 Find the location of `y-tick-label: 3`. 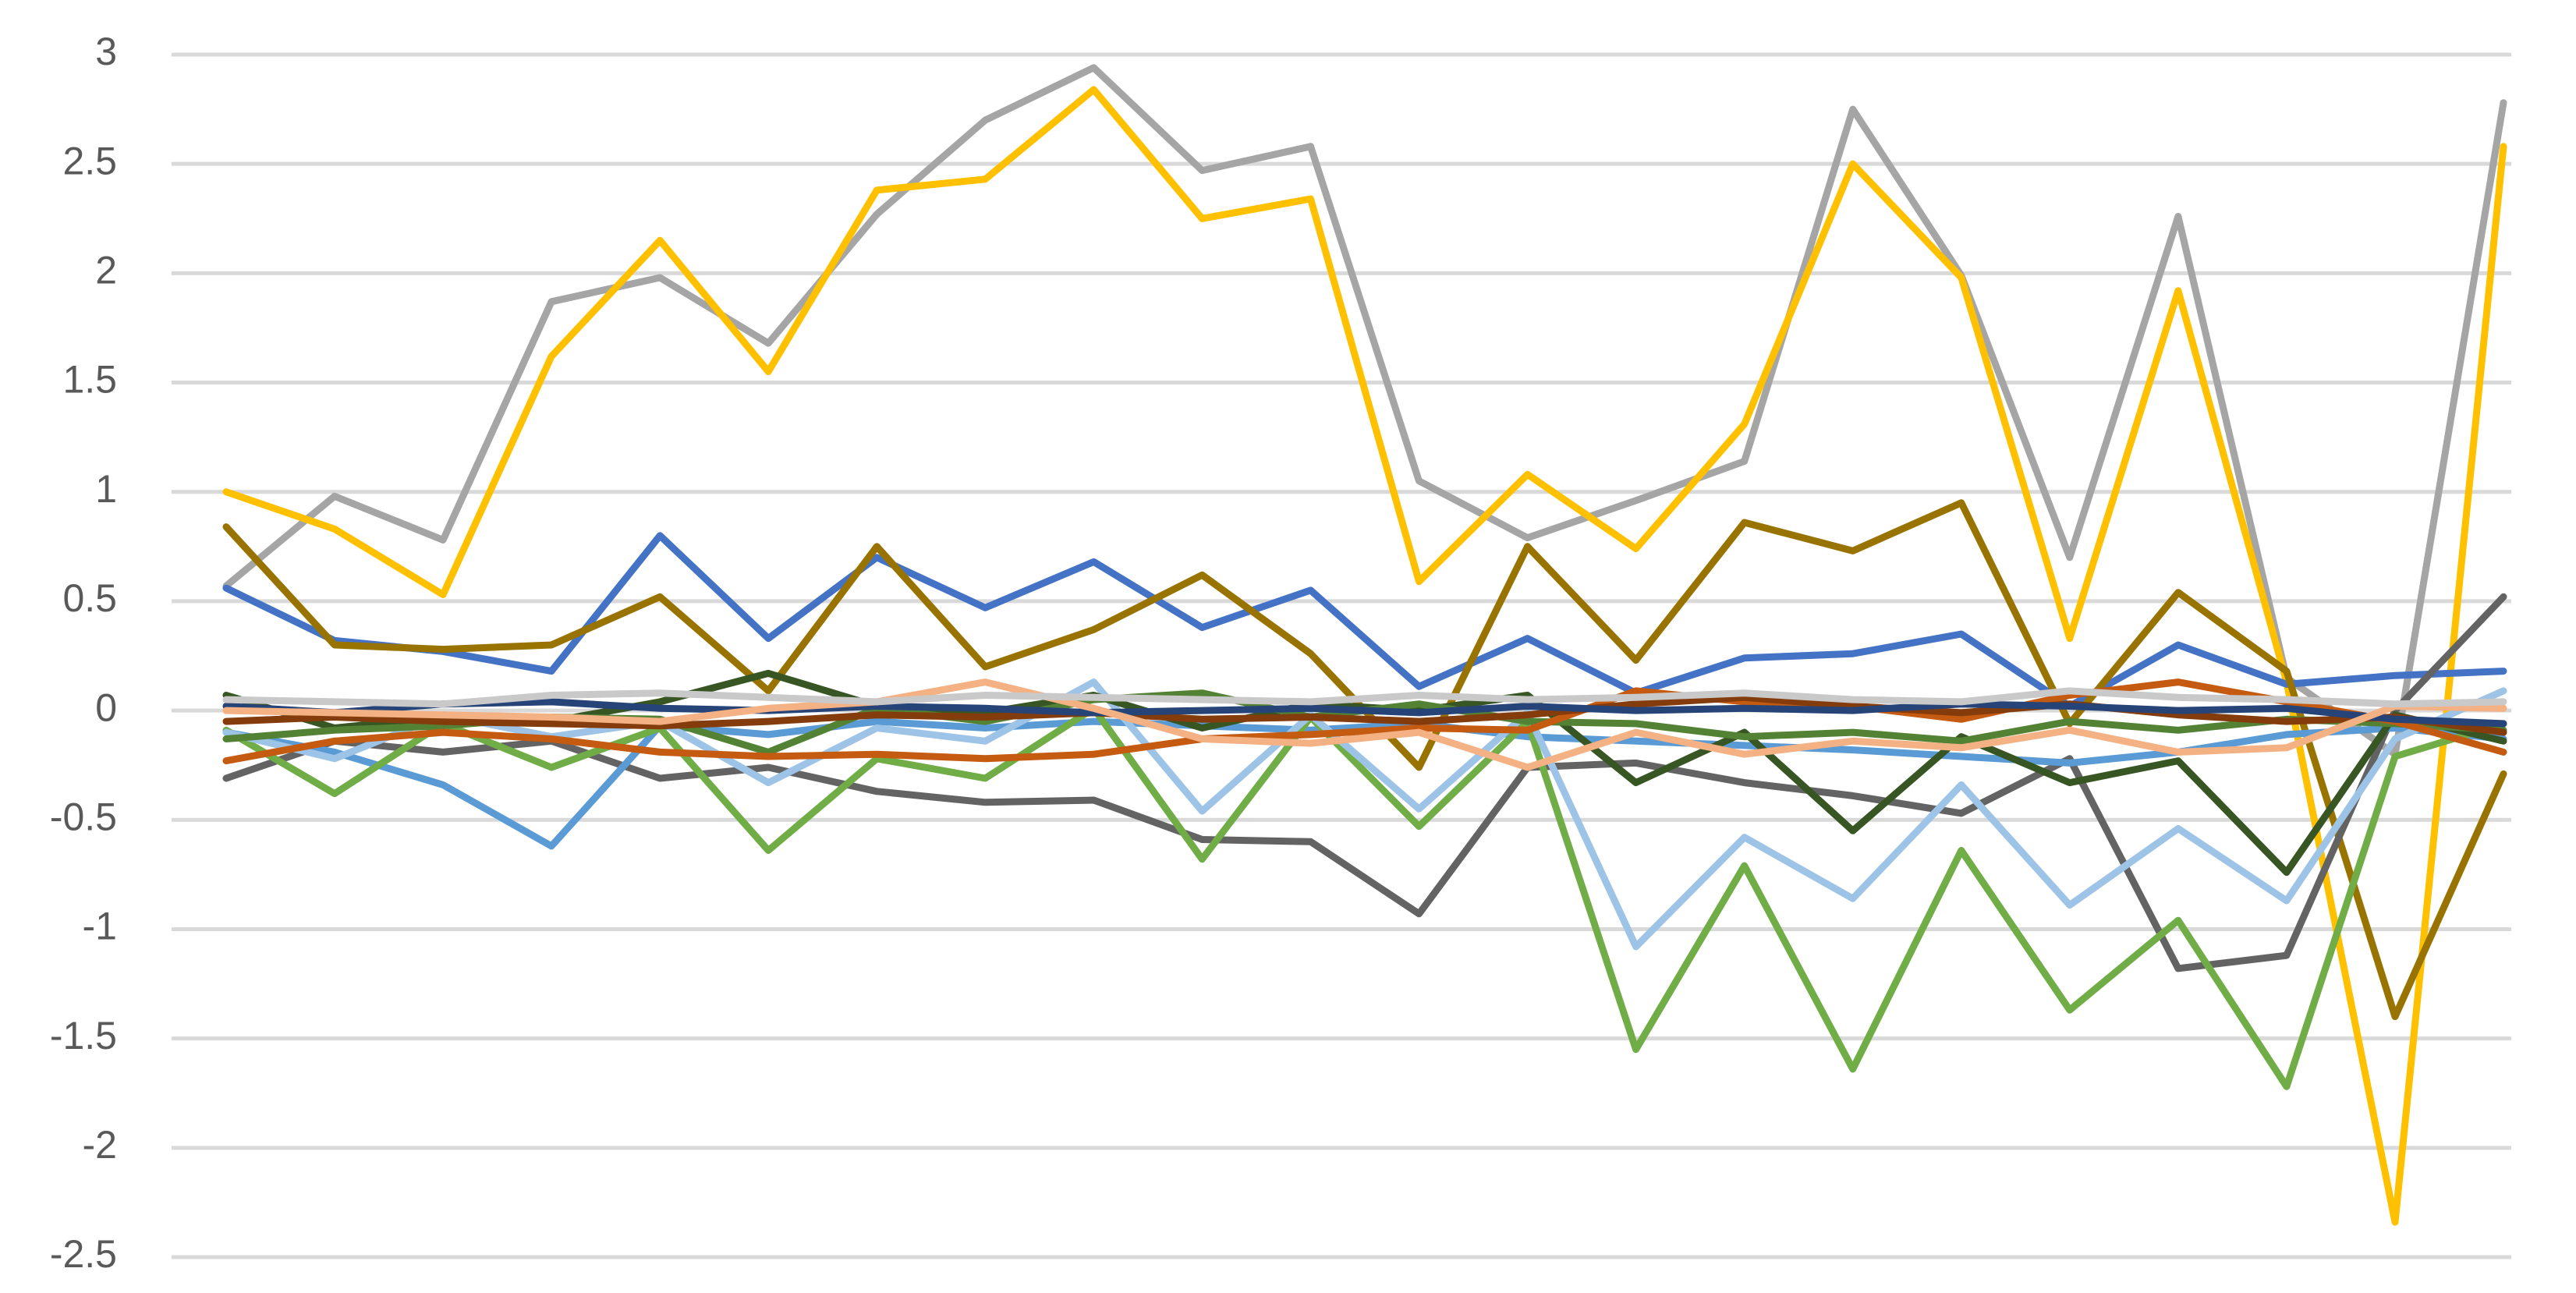

y-tick-label: 3 is located at coordinates (106, 51).